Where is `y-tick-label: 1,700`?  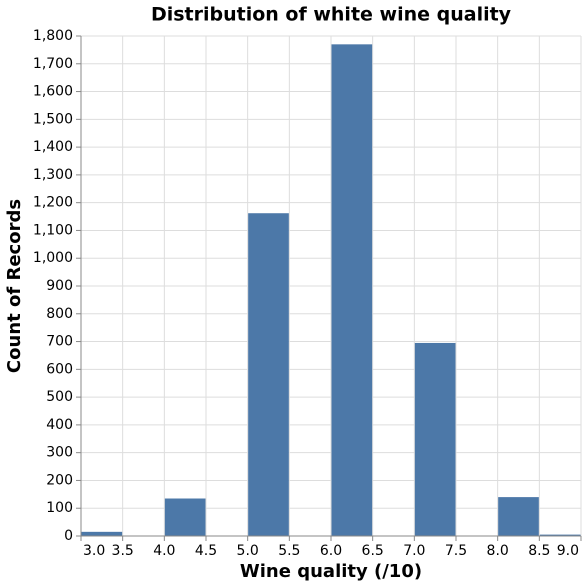 y-tick-label: 1,700 is located at coordinates (53, 64).